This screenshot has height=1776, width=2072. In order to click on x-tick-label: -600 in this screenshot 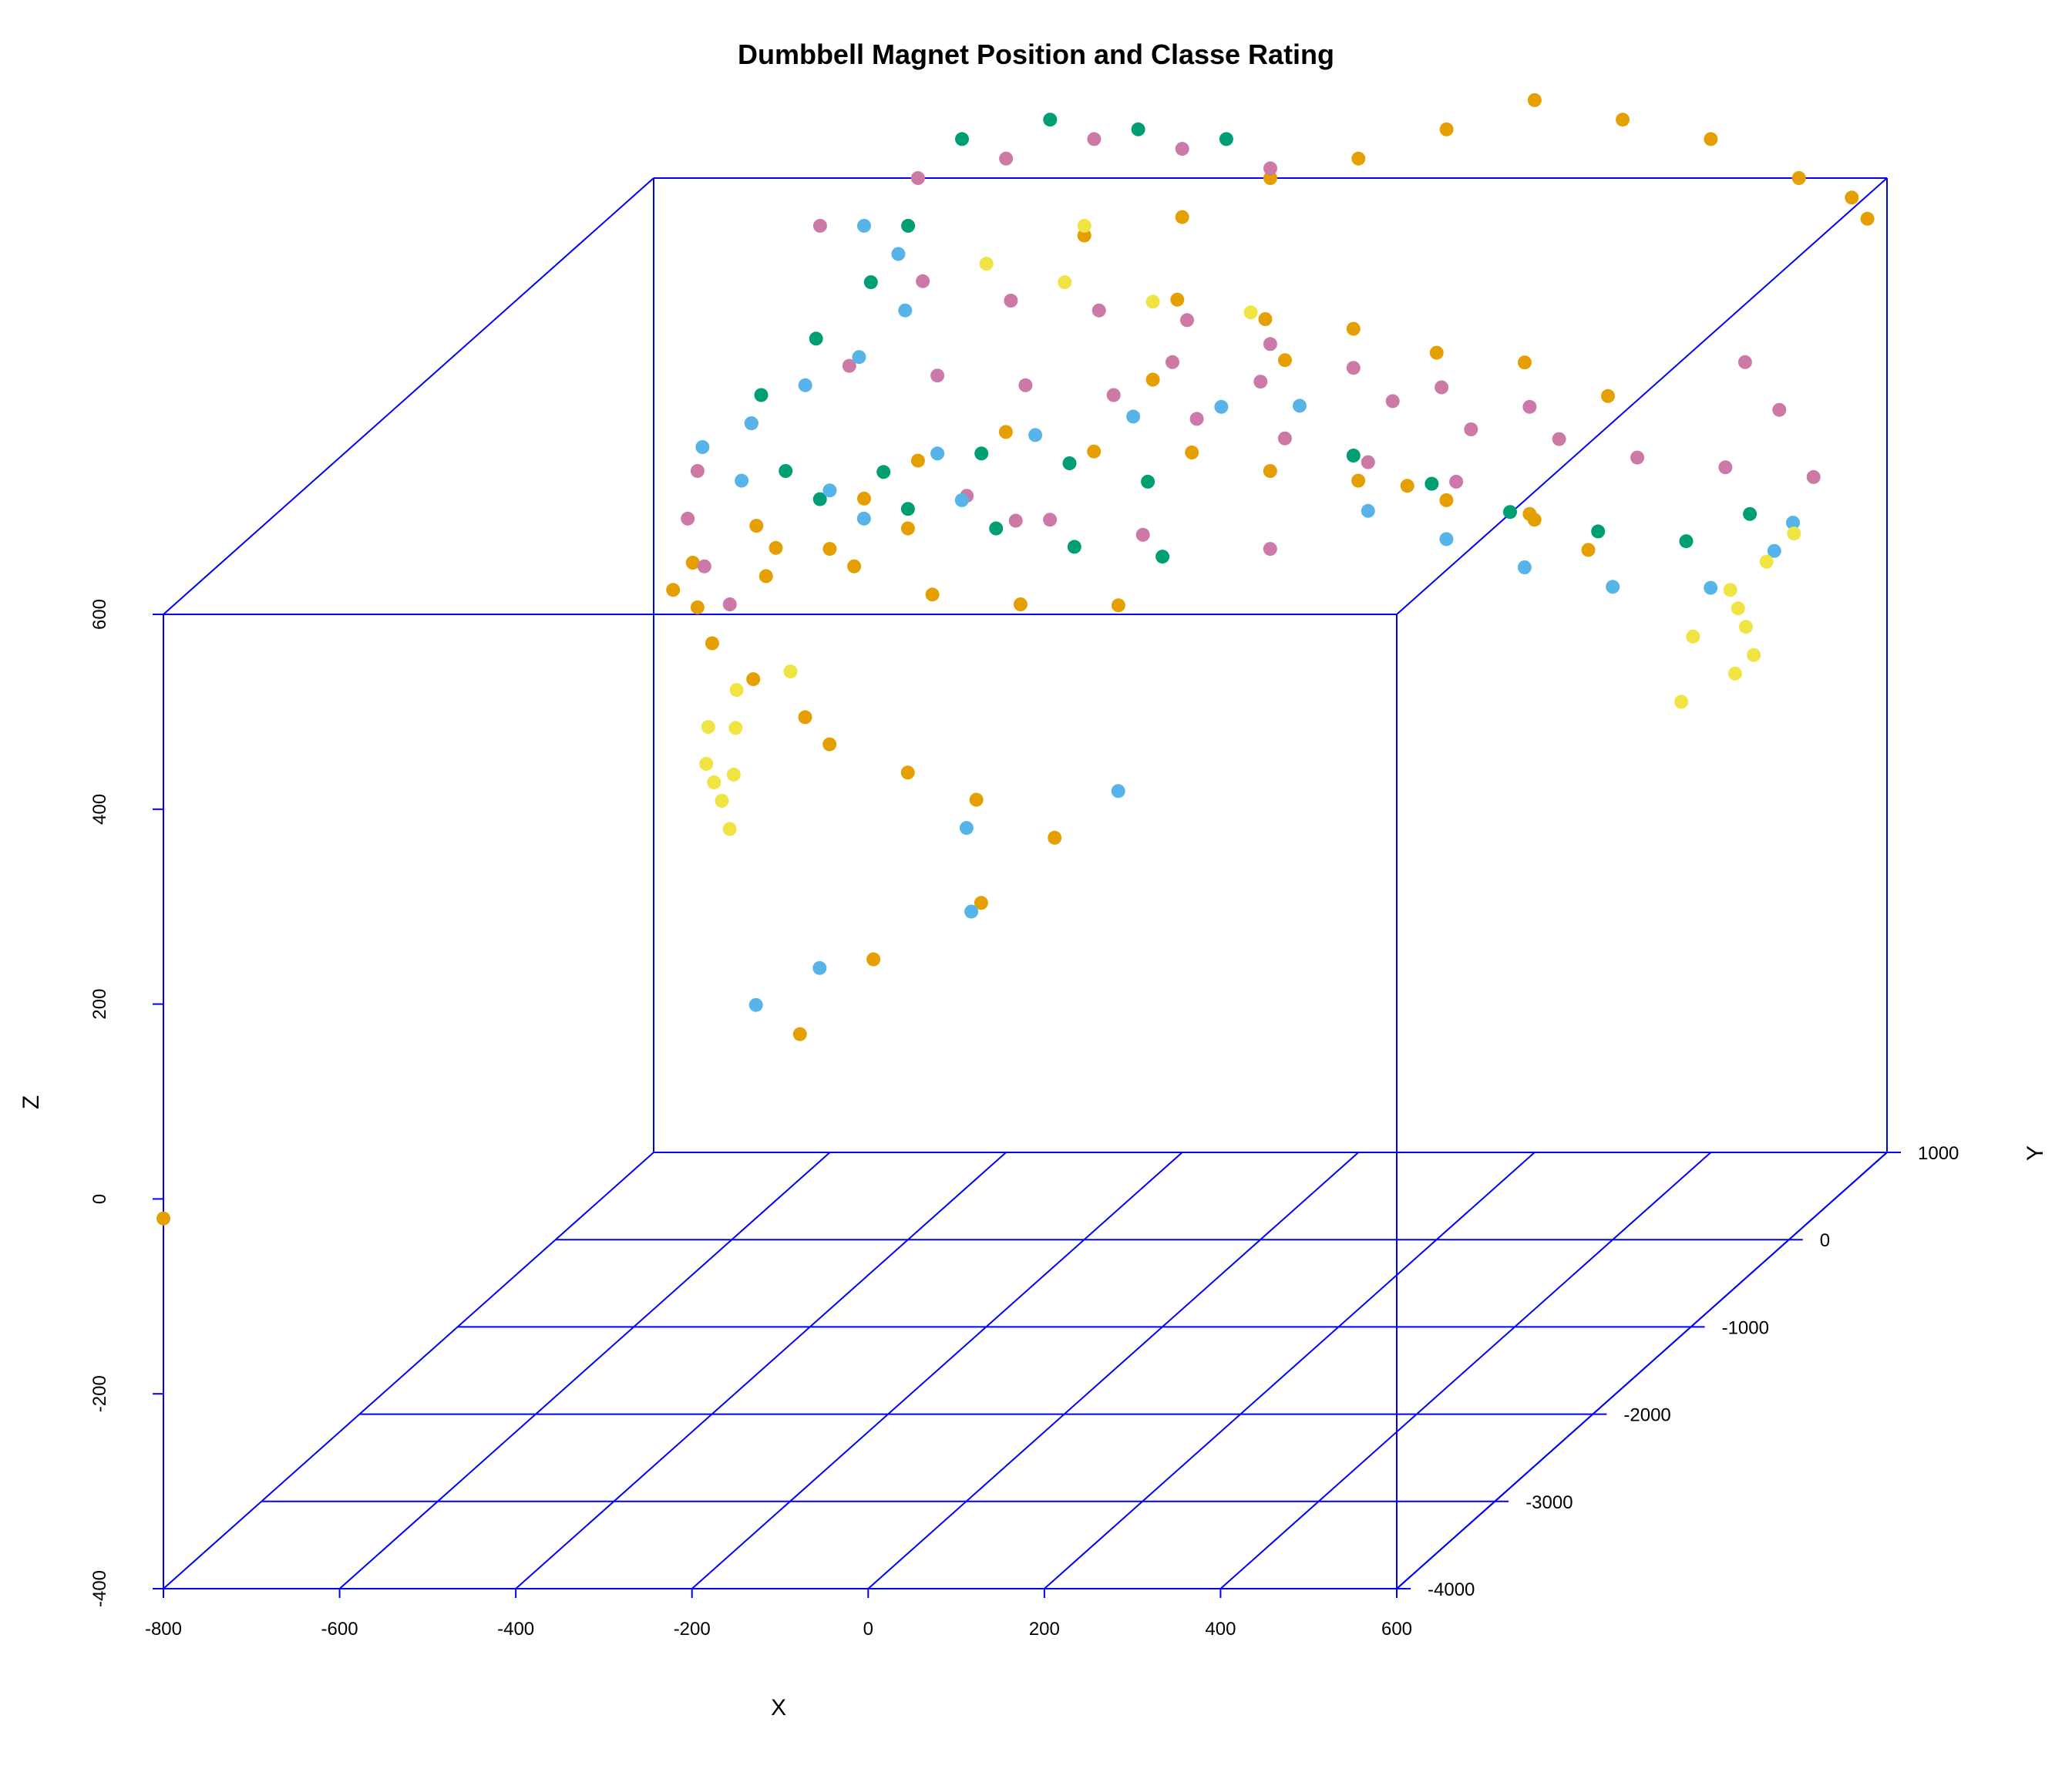, I will do `click(340, 1630)`.